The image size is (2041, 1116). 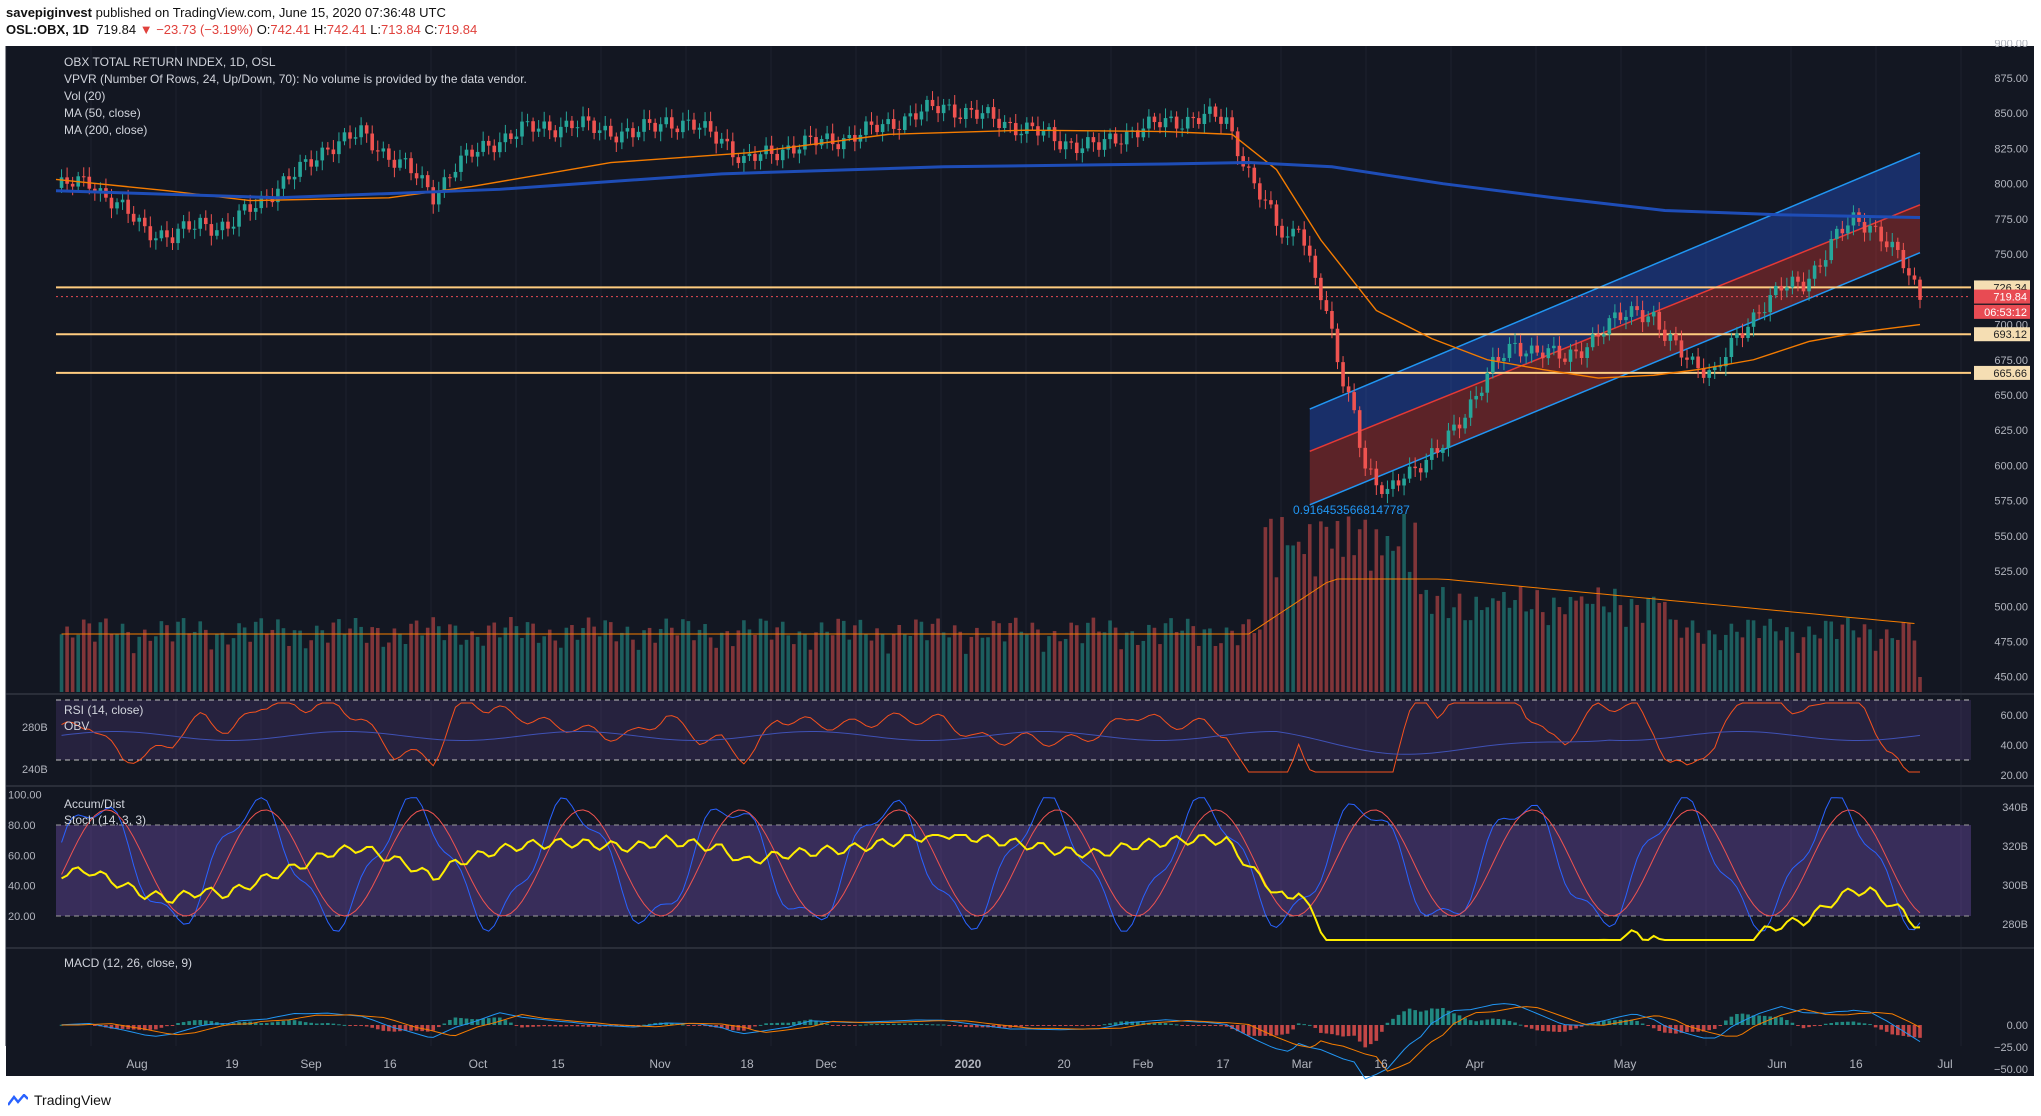 What do you see at coordinates (991, 864) in the screenshot?
I see `stoch-k-line` at bounding box center [991, 864].